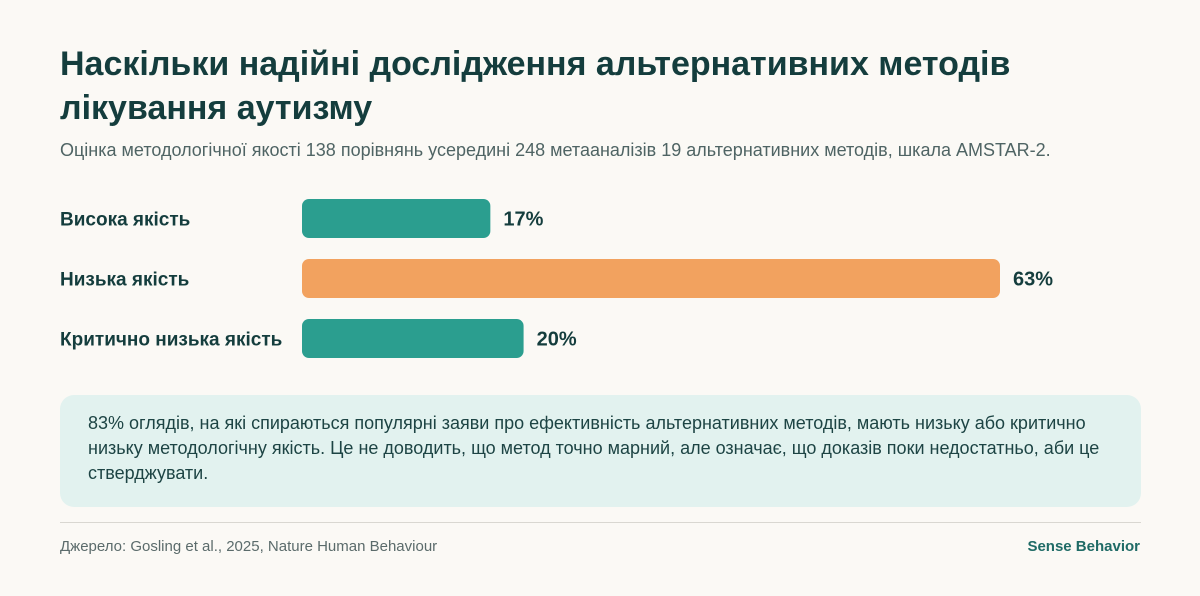 The width and height of the screenshot is (1200, 596). What do you see at coordinates (1033, 280) in the screenshot?
I see `data-label: 63%` at bounding box center [1033, 280].